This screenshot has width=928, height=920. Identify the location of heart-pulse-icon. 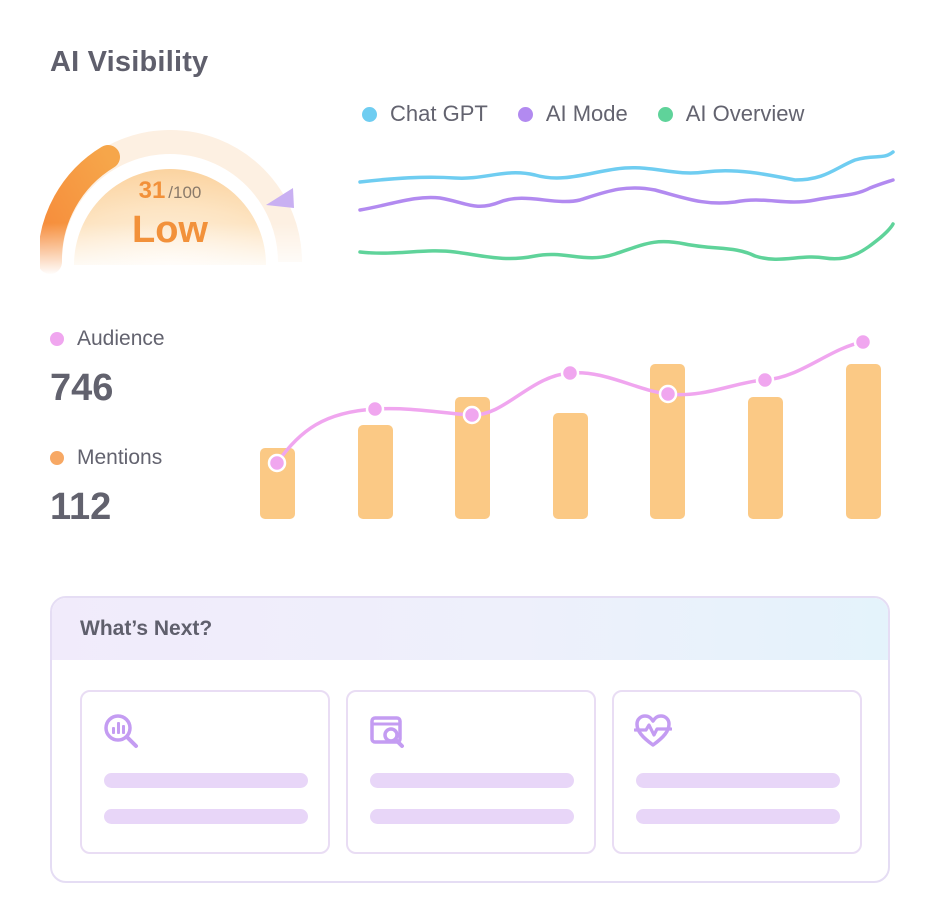
(653, 730).